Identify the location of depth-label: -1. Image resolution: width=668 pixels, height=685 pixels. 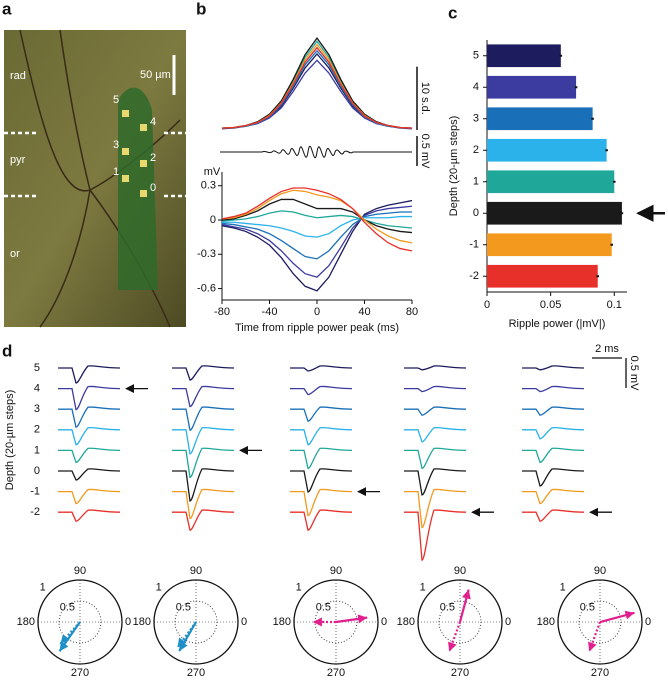
(35, 492).